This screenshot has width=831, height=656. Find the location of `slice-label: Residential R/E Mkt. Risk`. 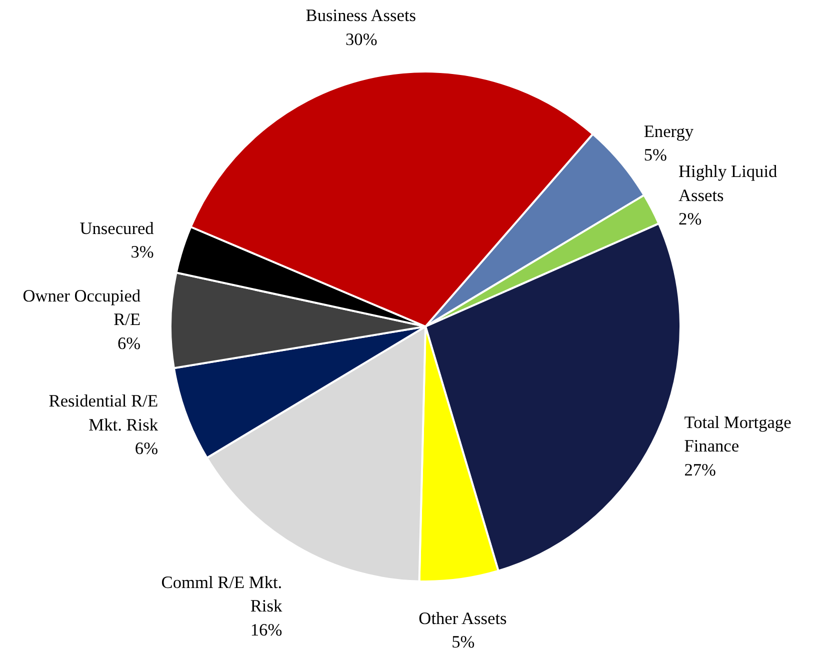

slice-label: Residential R/E Mkt. Risk is located at coordinates (103, 413).